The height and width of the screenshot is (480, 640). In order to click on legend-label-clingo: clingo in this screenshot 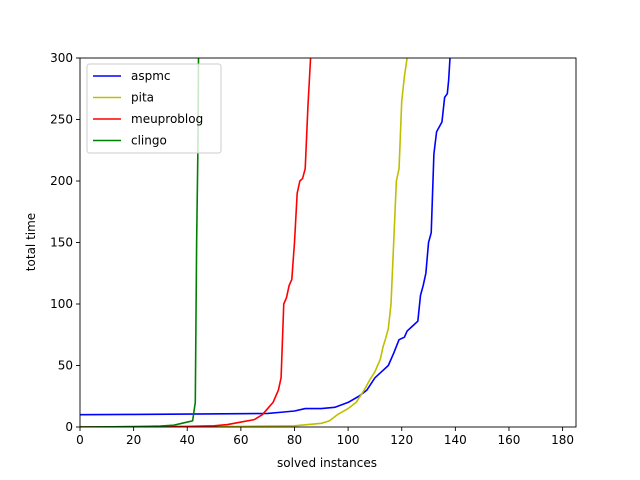, I will do `click(149, 141)`.